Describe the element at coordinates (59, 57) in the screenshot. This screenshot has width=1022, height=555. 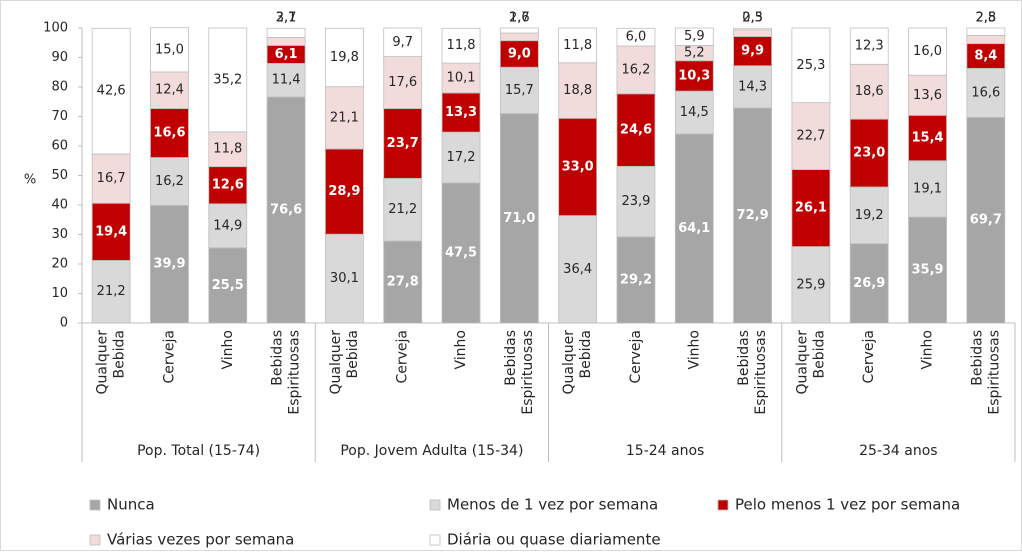
I see `y-tick-label: 90` at that location.